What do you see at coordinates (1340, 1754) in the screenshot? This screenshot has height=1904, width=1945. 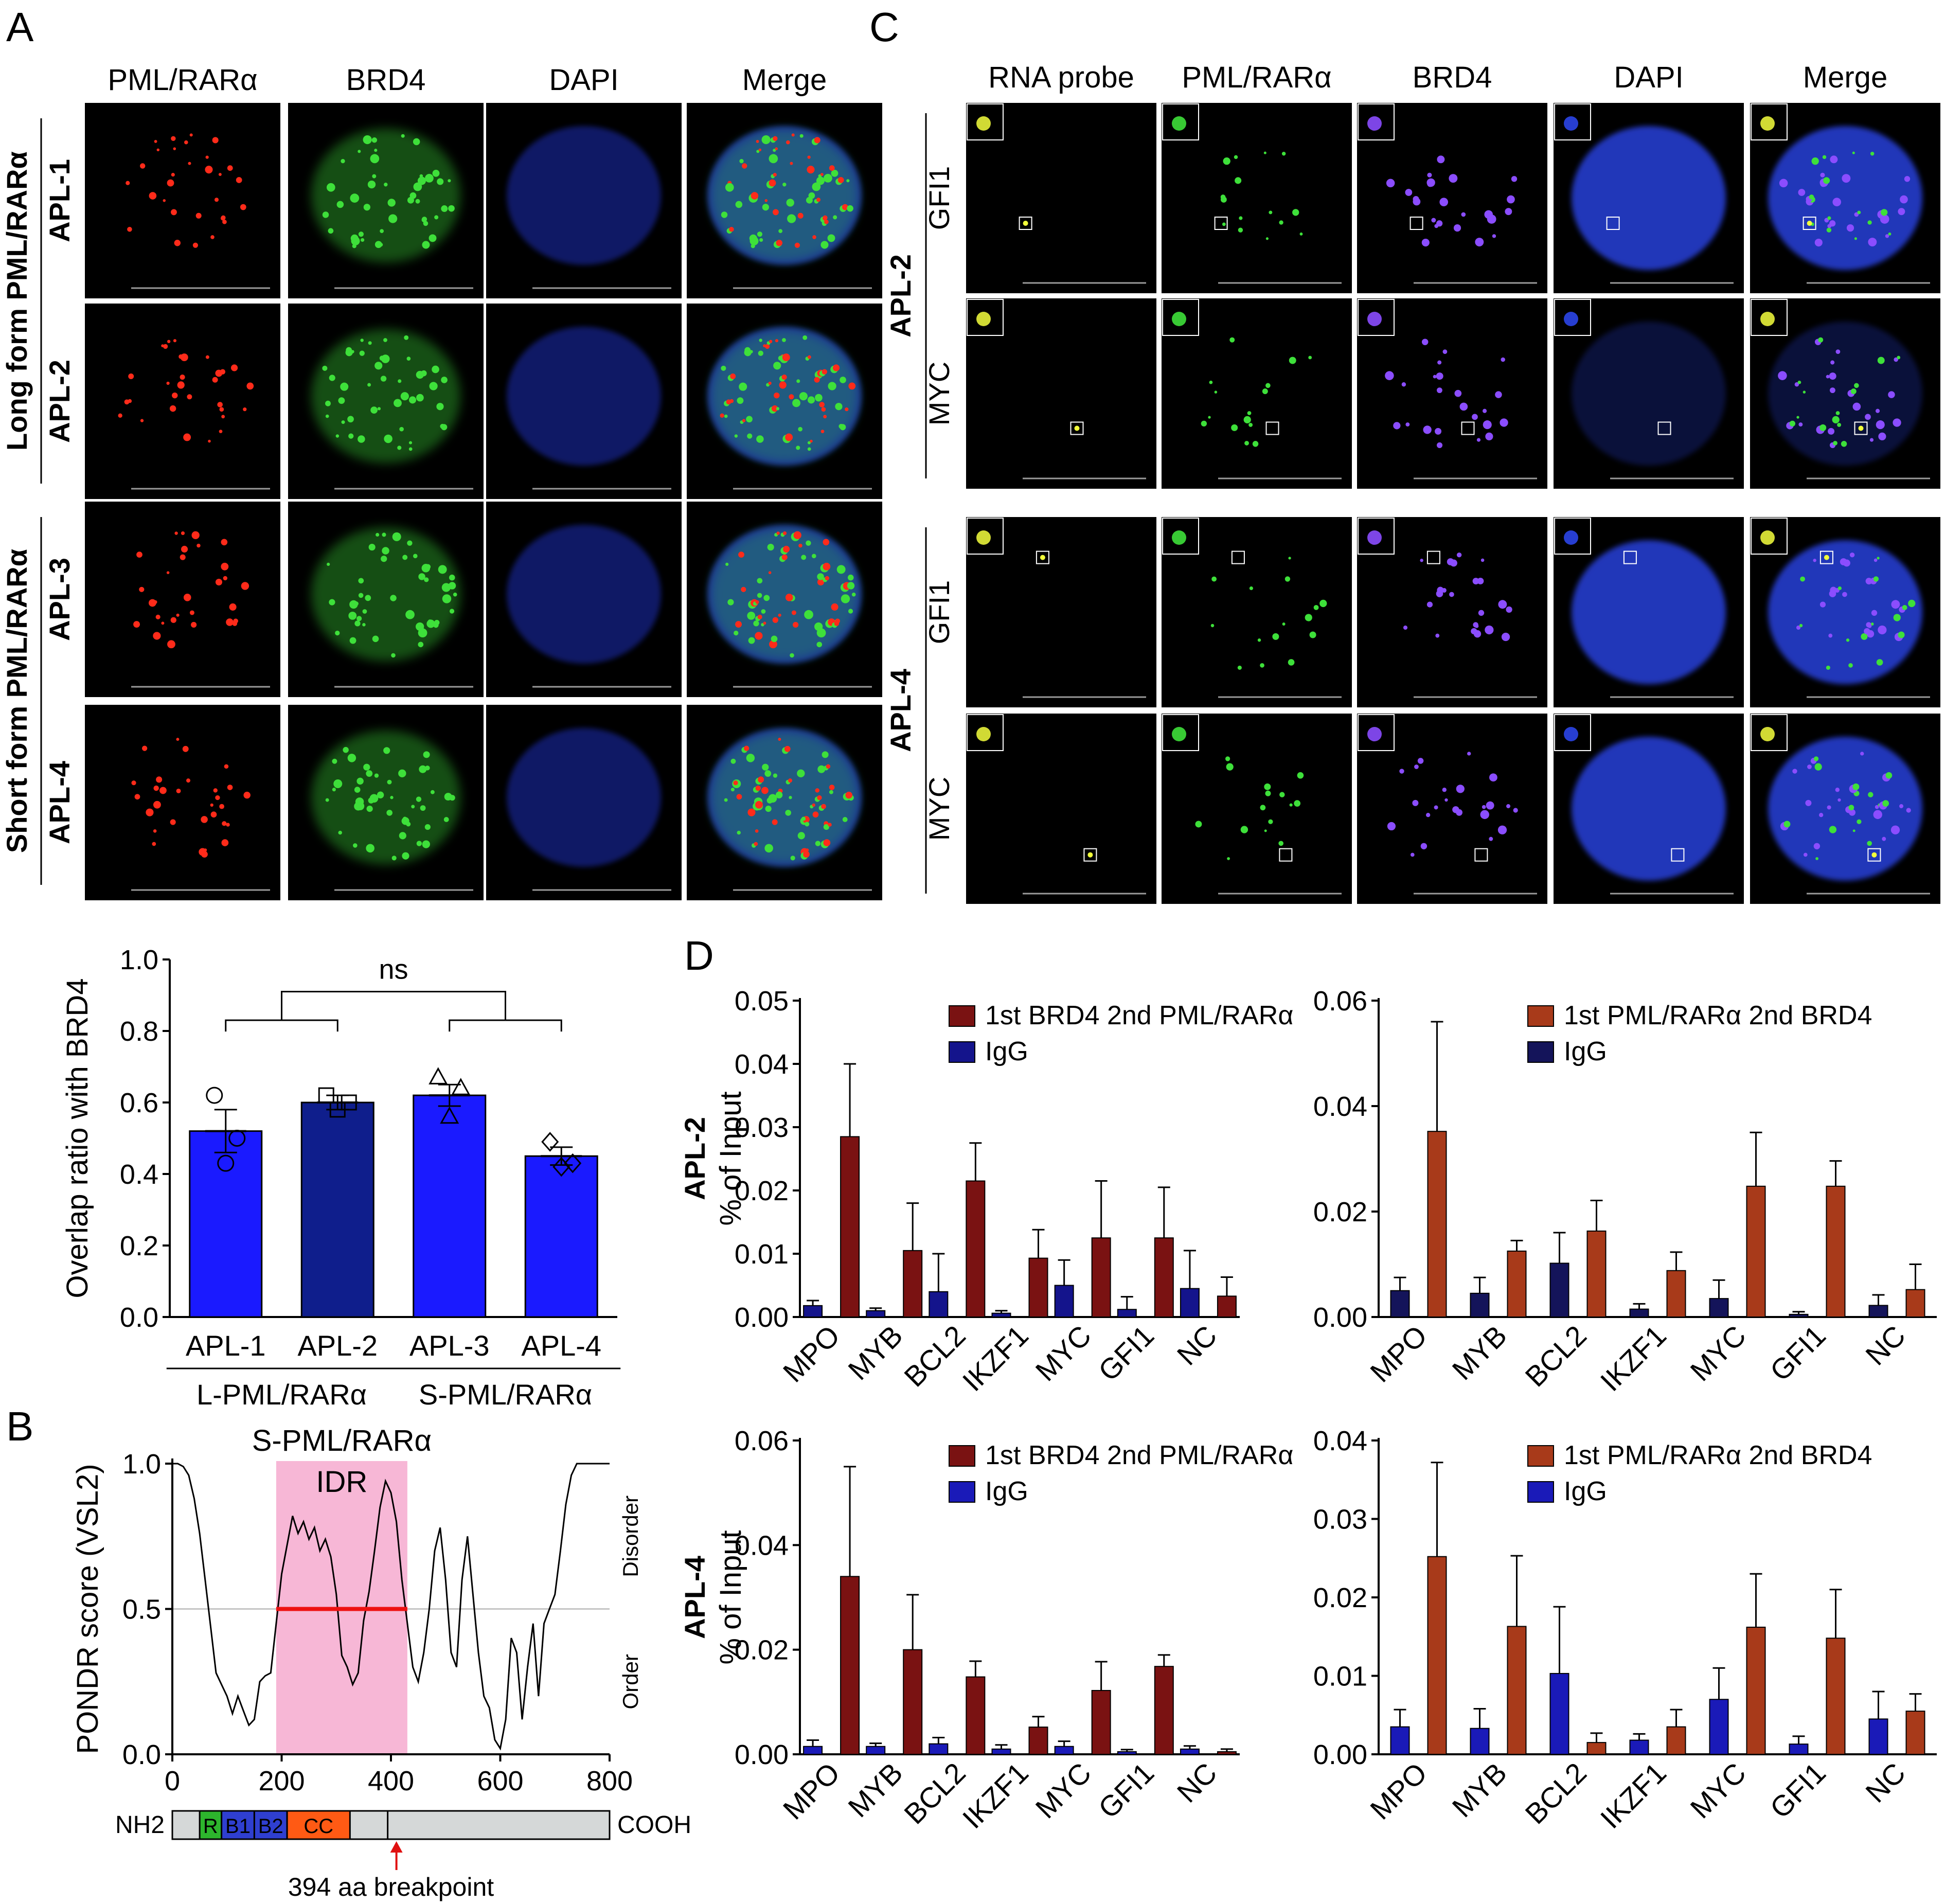 I see `y-tick-label: 0.00` at bounding box center [1340, 1754].